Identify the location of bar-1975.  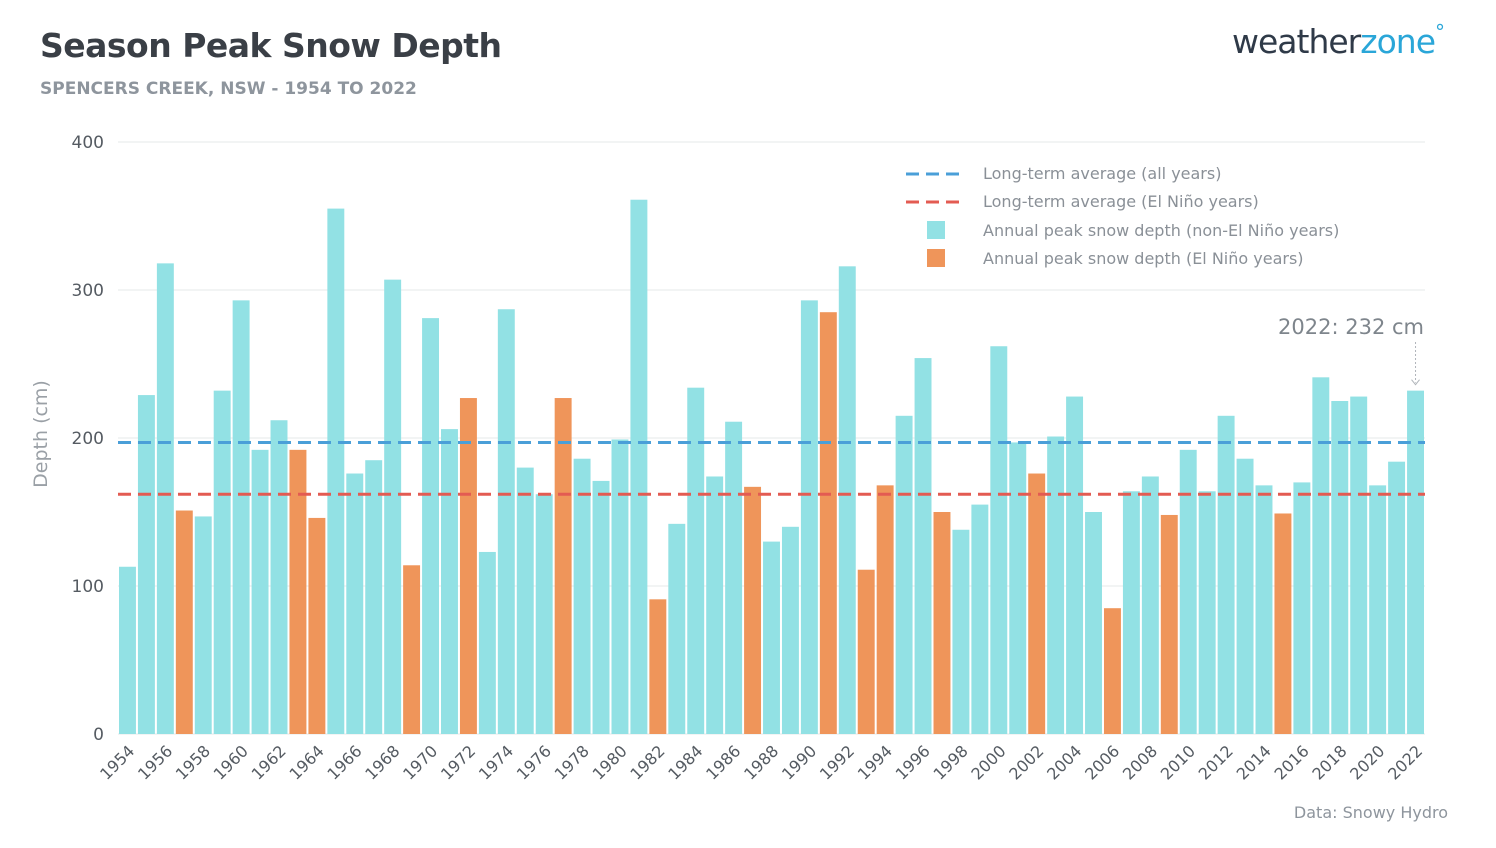
(525, 600).